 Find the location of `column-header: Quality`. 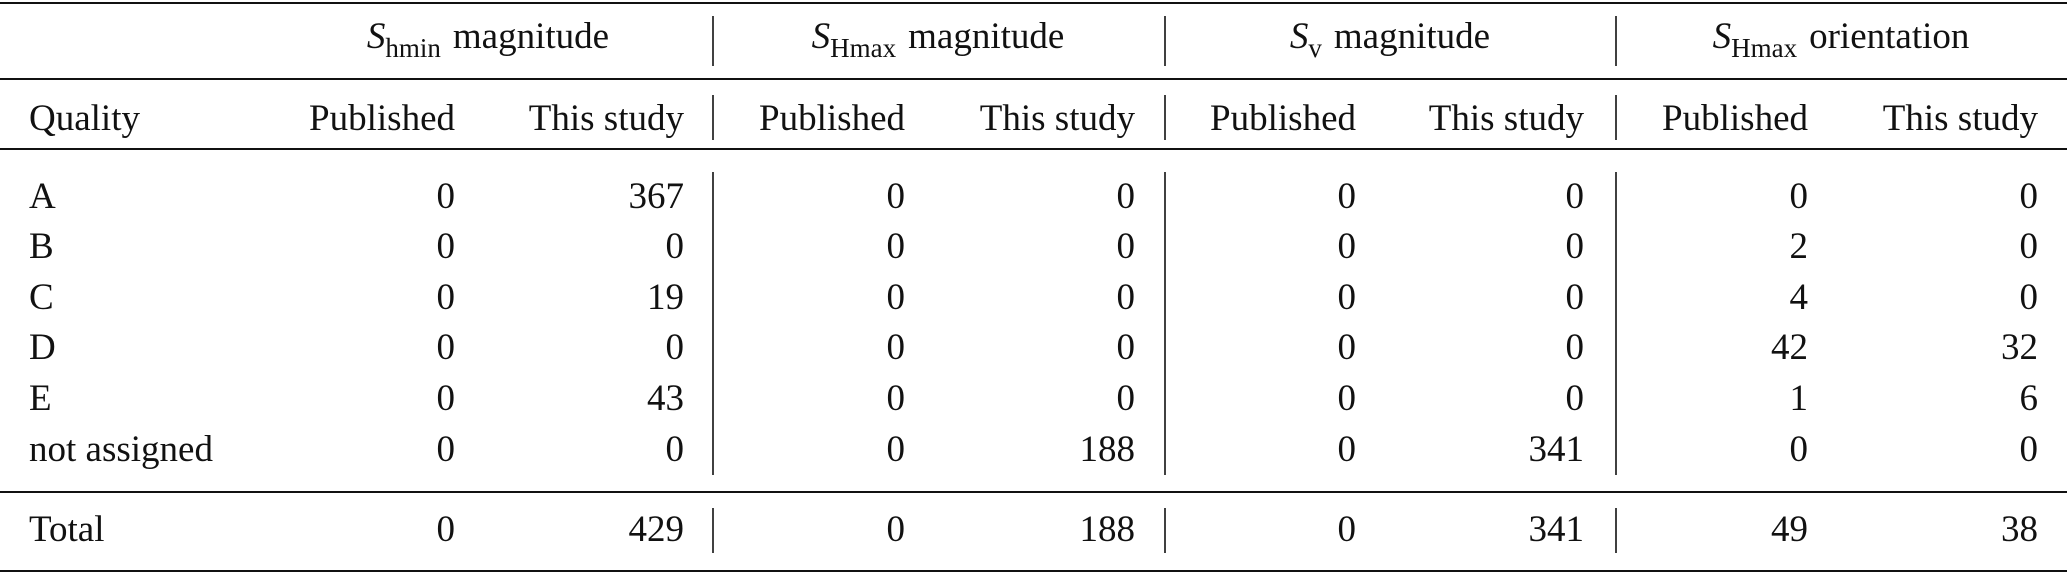

column-header: Quality is located at coordinates (84, 118).